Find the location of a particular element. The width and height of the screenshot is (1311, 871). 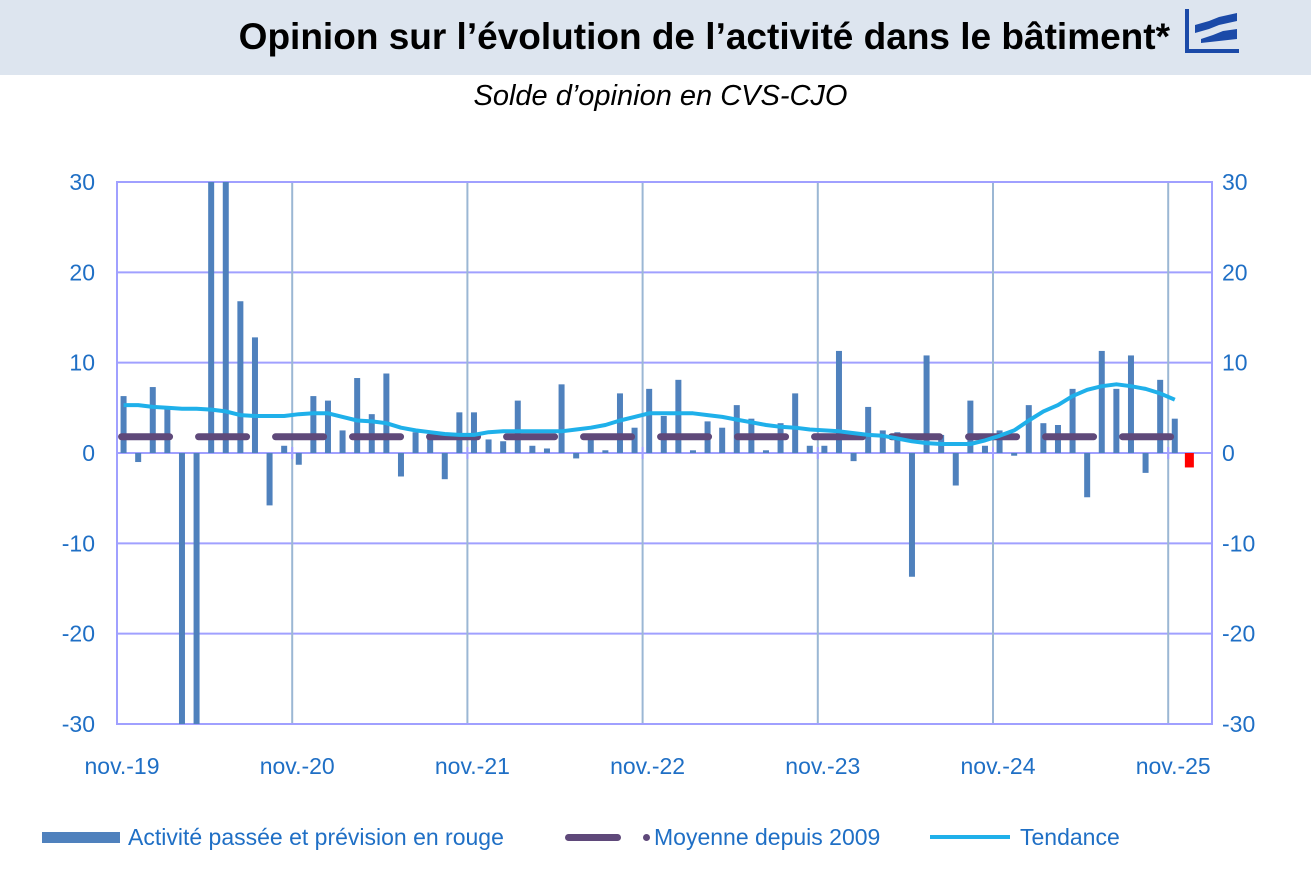

y-tick-label-right: 0 is located at coordinates (1228, 453).